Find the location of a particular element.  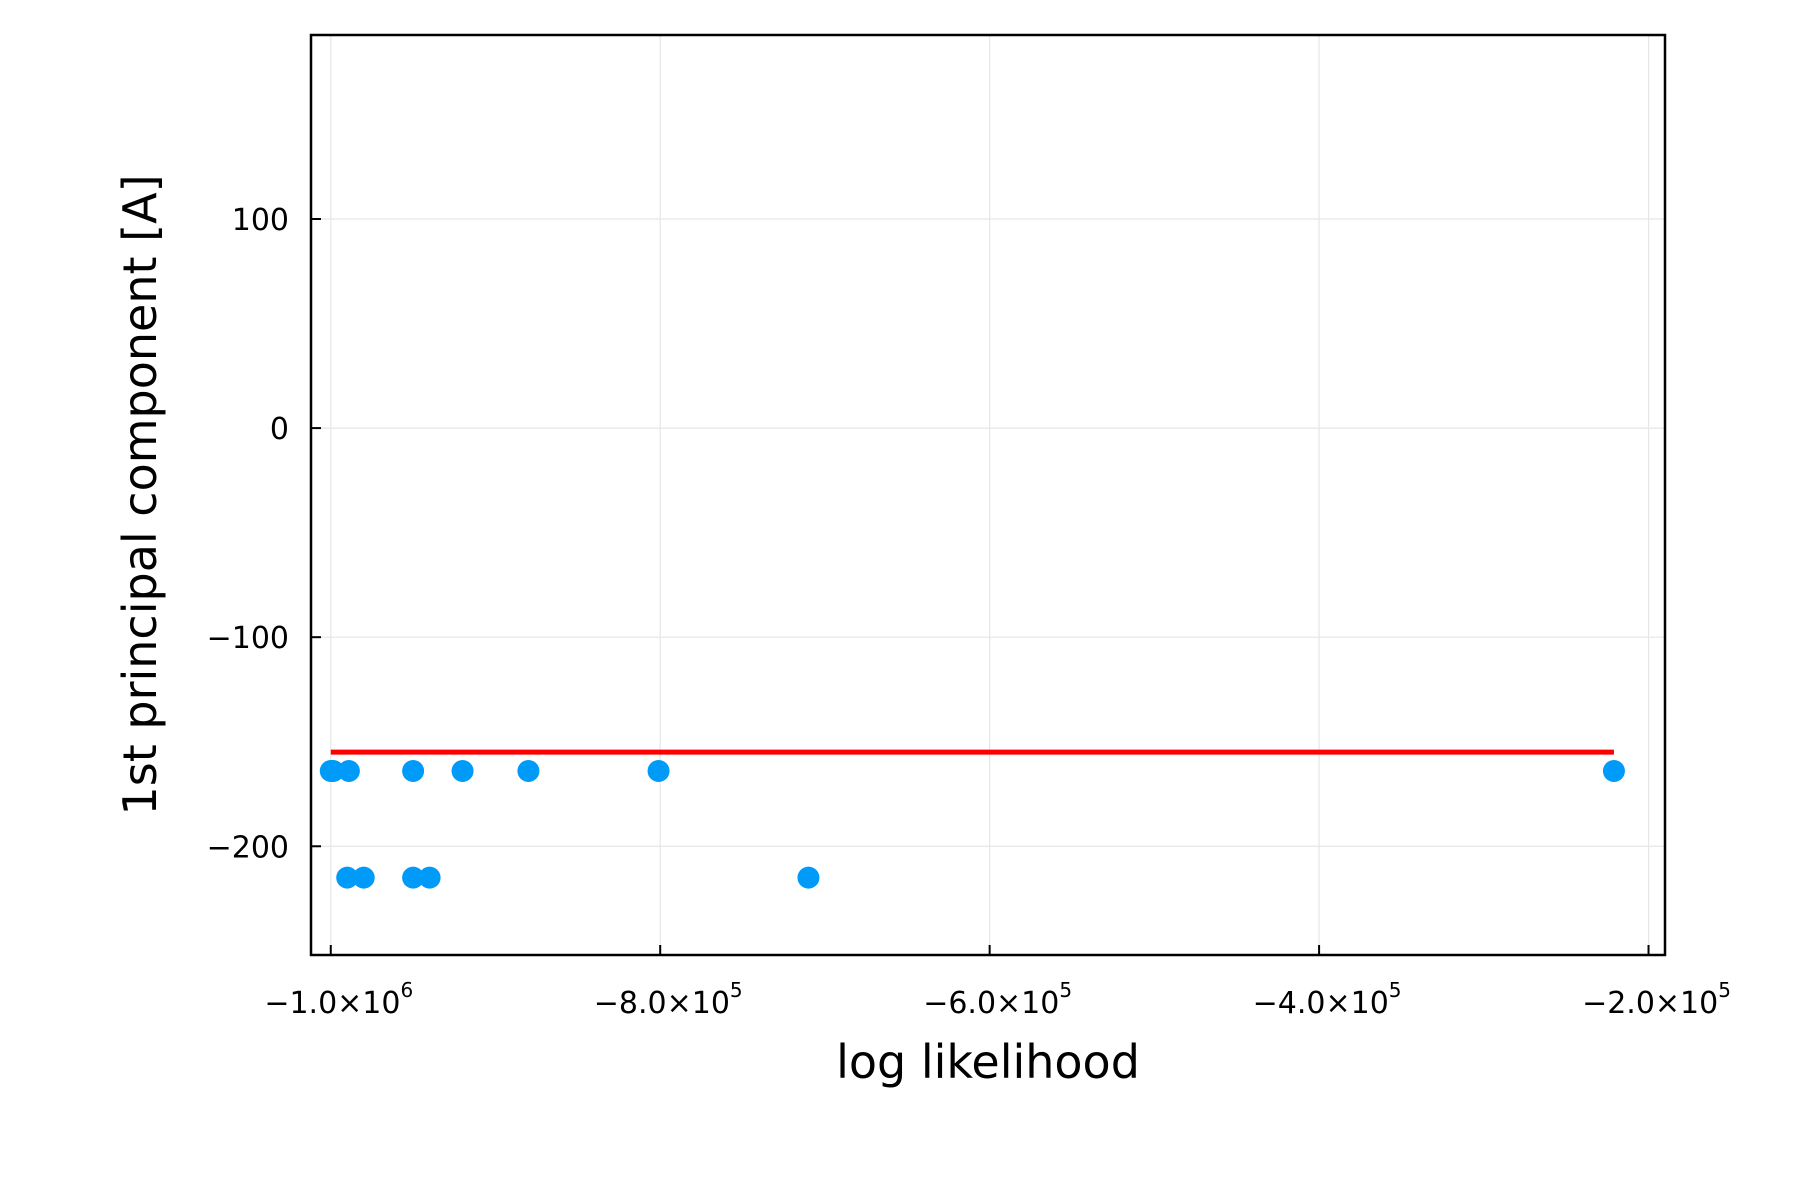

x-tick-label: −2.0×105 is located at coordinates (1656, 999).